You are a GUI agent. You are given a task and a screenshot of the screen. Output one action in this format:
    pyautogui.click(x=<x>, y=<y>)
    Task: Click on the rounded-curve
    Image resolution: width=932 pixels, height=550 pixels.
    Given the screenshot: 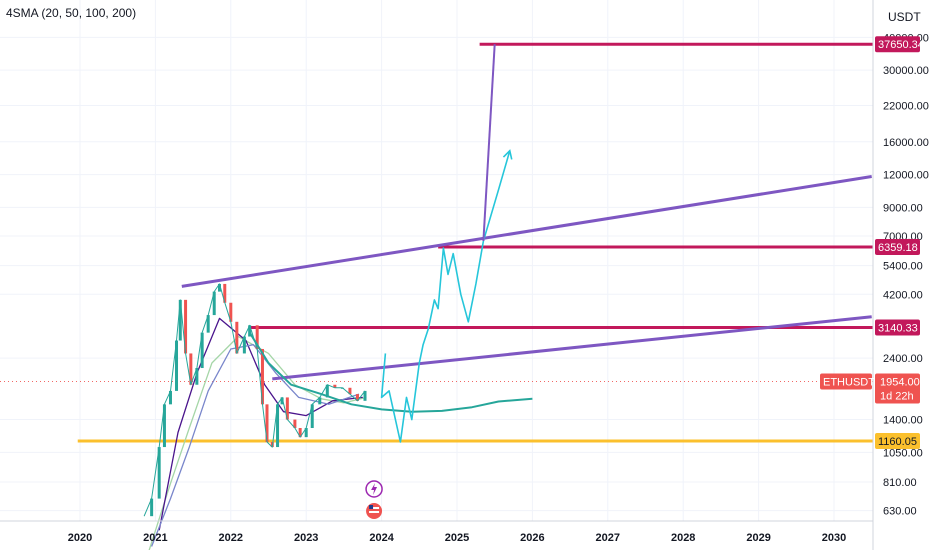 What is the action you would take?
    pyautogui.click(x=390, y=372)
    